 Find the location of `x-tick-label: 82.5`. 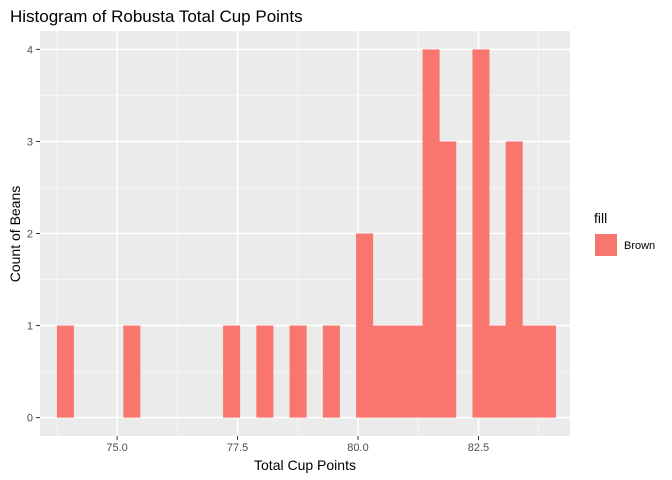

x-tick-label: 82.5 is located at coordinates (478, 448).